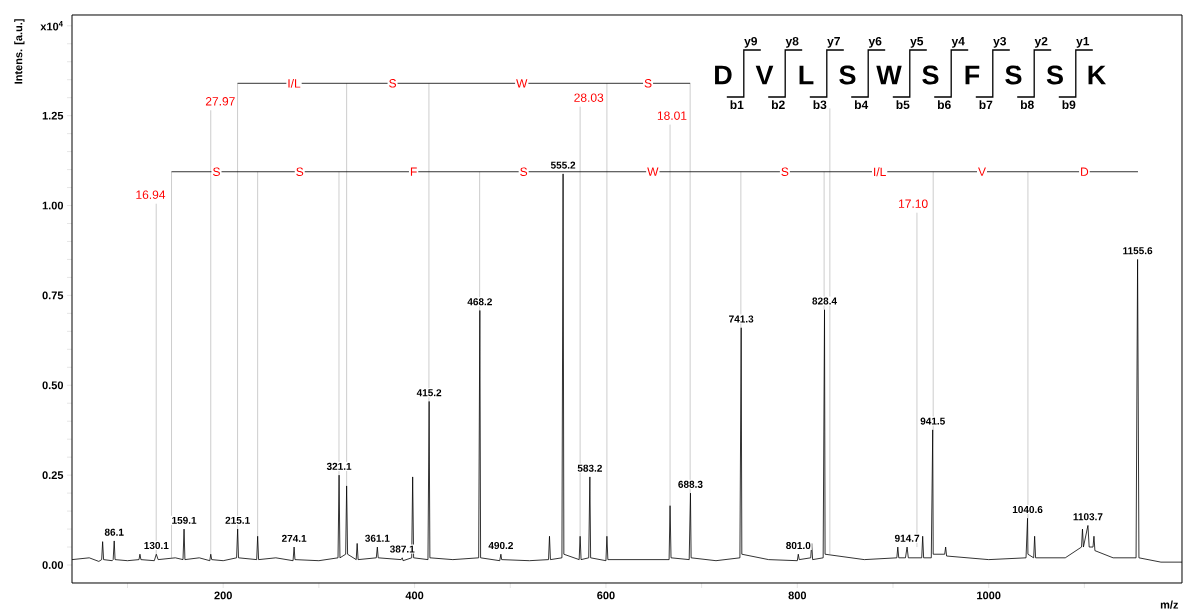 The width and height of the screenshot is (1187, 616). What do you see at coordinates (563, 165) in the screenshot?
I see `annotation: 555.2` at bounding box center [563, 165].